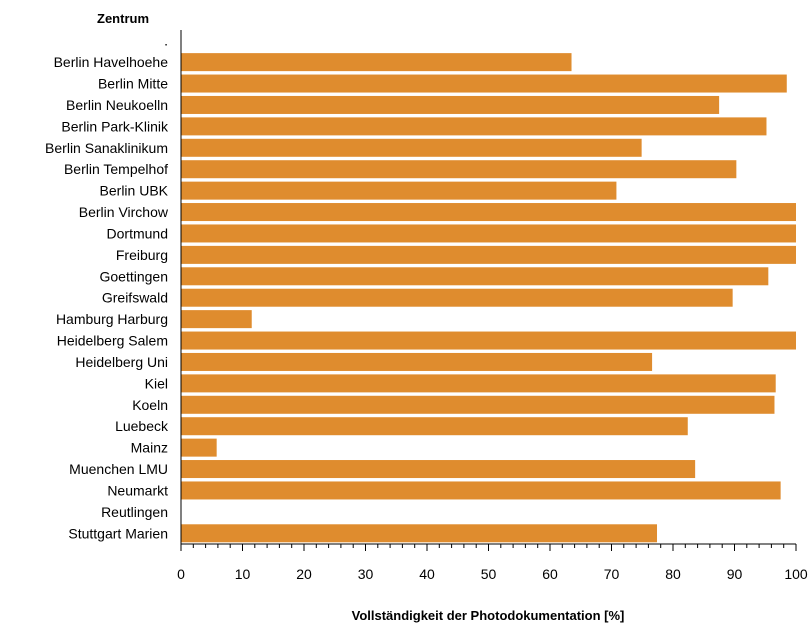 Image resolution: width=809 pixels, height=625 pixels. I want to click on x-axis-tick-labels: 0 10 20 30 40 50 60 70 80 90 100, so click(492, 574).